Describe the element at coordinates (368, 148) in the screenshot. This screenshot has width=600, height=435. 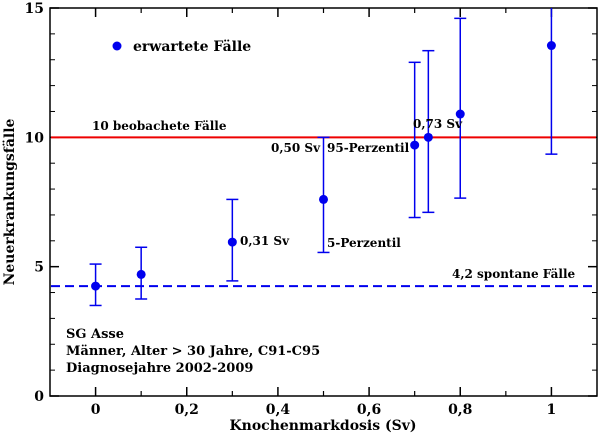
I see `annotation-95-perzentil: 95-Perzentil` at that location.